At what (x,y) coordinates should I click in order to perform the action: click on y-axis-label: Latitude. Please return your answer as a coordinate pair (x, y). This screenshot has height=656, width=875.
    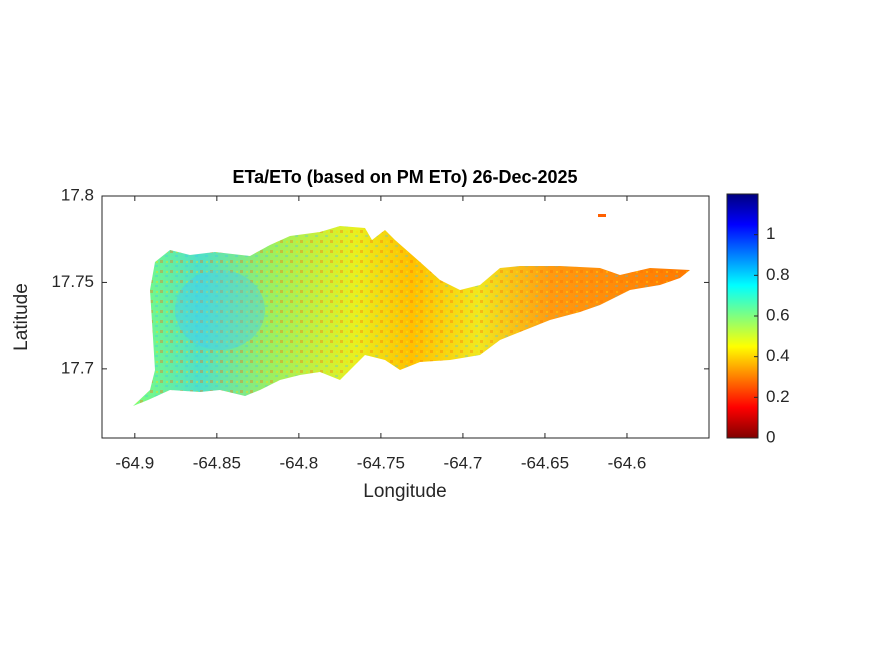
    Looking at the image, I should click on (21, 317).